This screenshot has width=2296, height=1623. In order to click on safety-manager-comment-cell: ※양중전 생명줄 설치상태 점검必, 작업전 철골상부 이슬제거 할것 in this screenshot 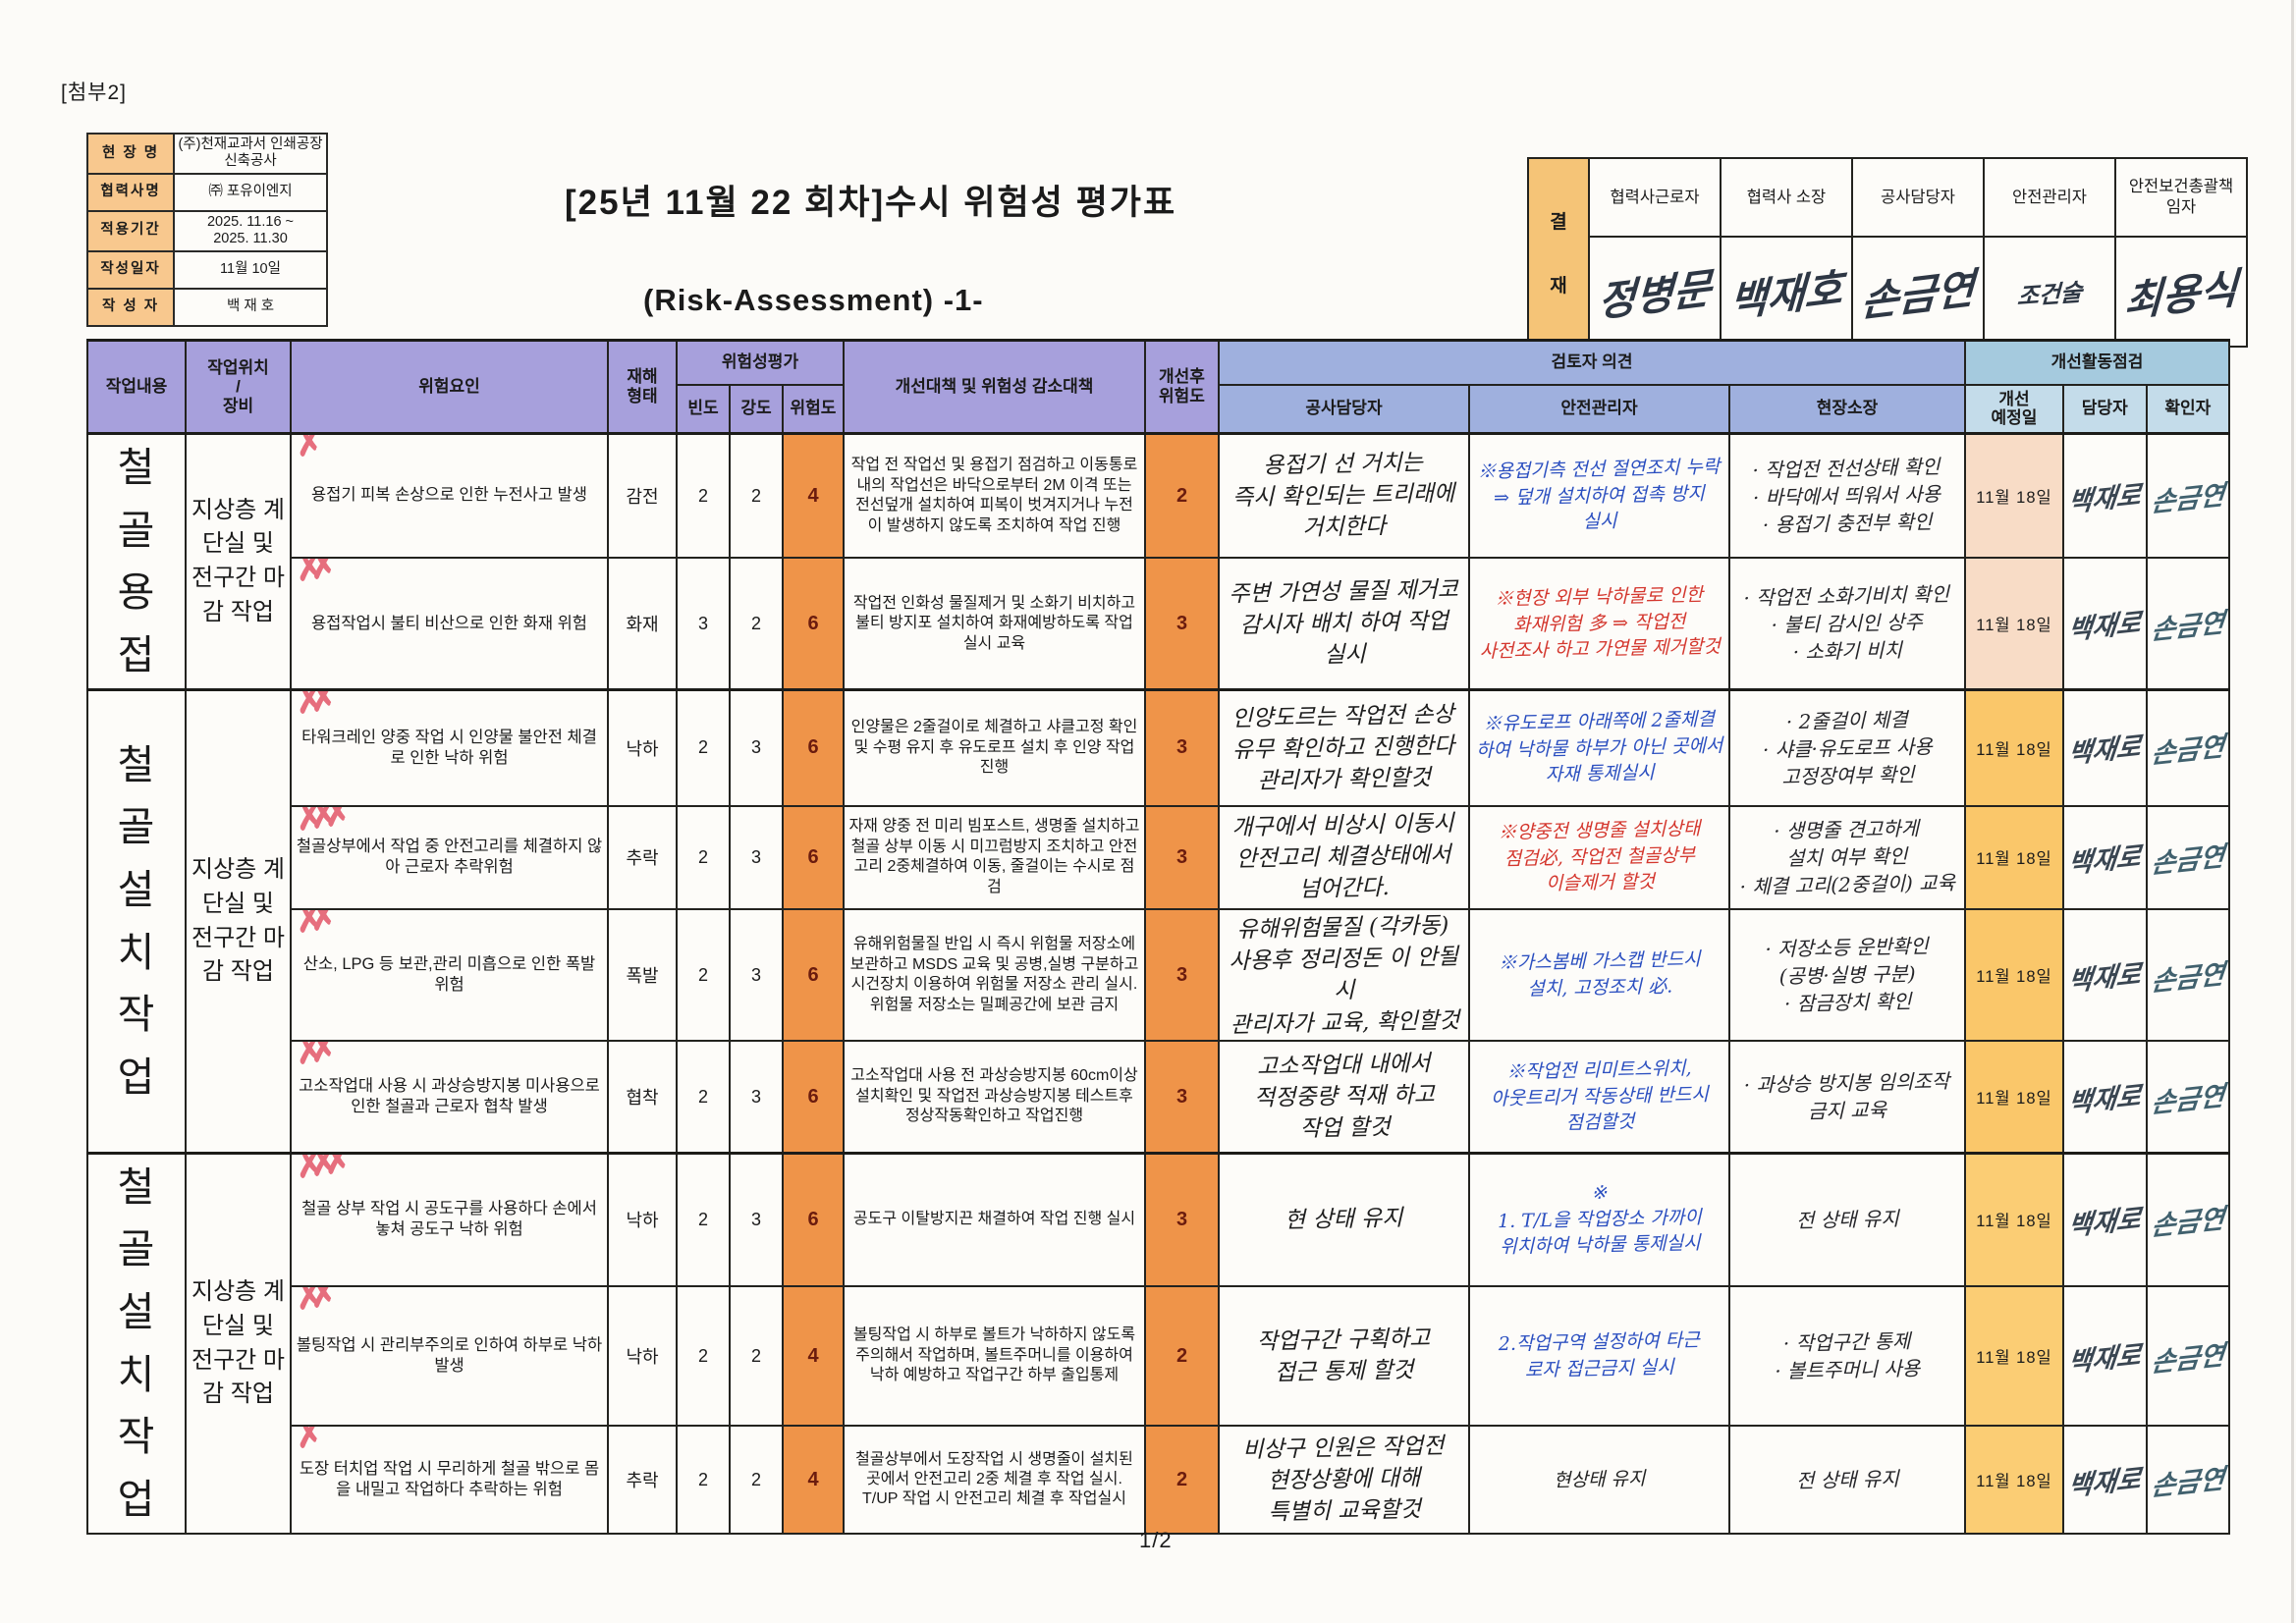, I will do `click(1599, 857)`.